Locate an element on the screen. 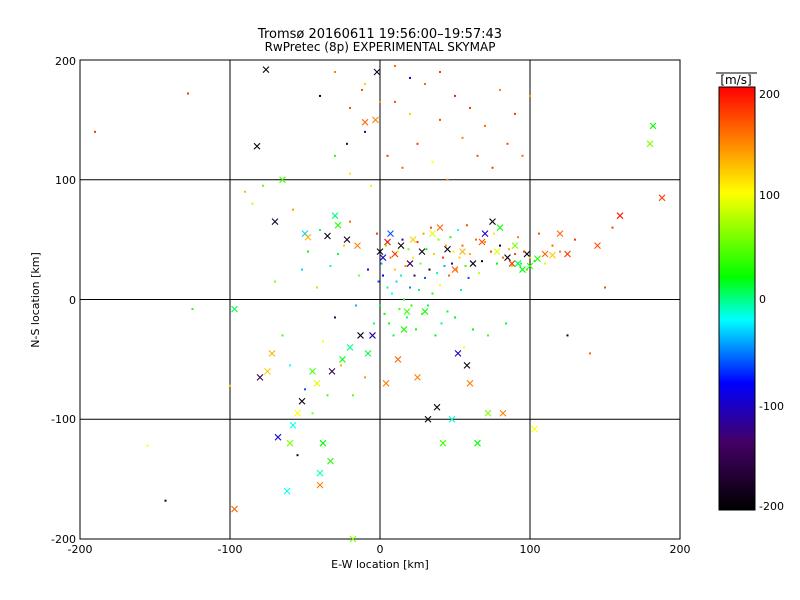 The height and width of the screenshot is (600, 800). colorbar-tick-4: 200 is located at coordinates (769, 94).